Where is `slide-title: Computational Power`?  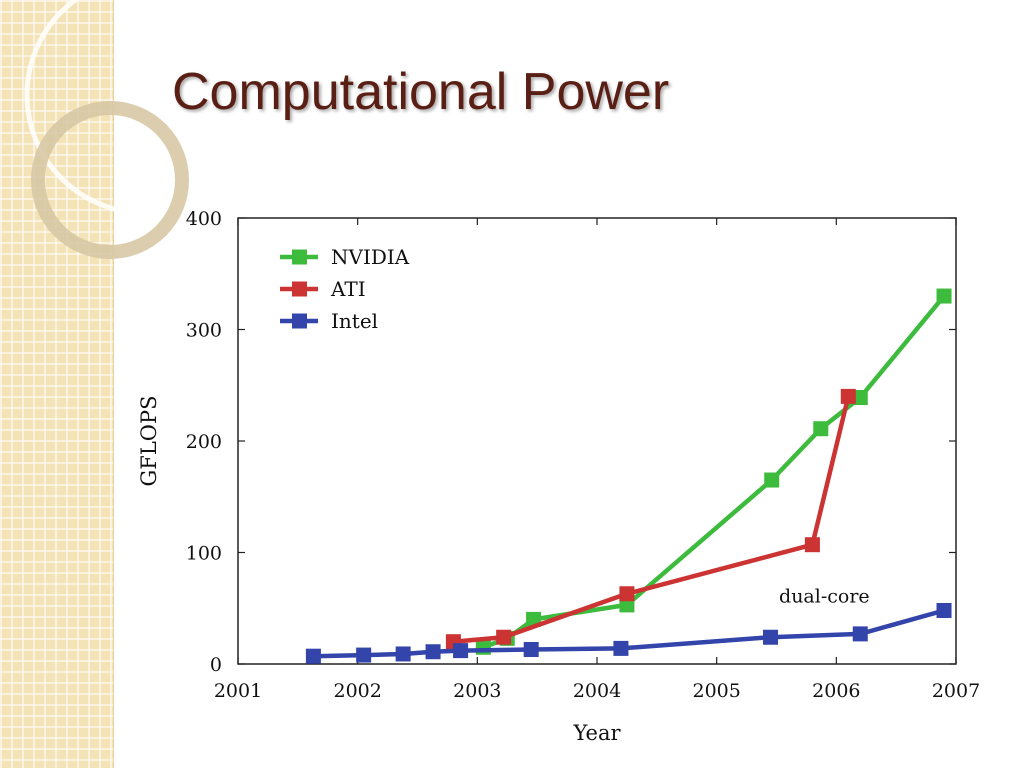
slide-title: Computational Power is located at coordinates (421, 92).